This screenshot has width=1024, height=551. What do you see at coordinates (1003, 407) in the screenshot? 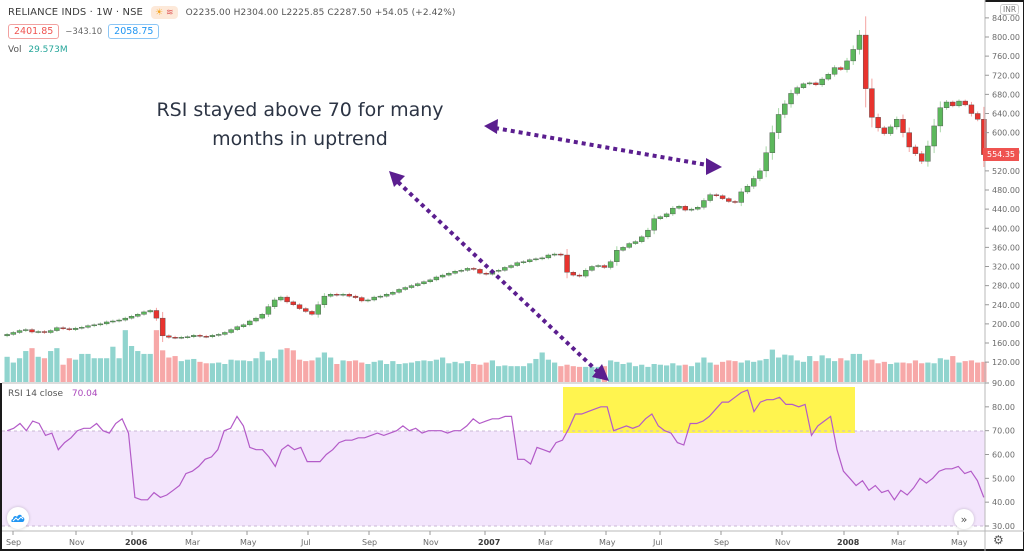
I see `svg-text: 80.00` at bounding box center [1003, 407].